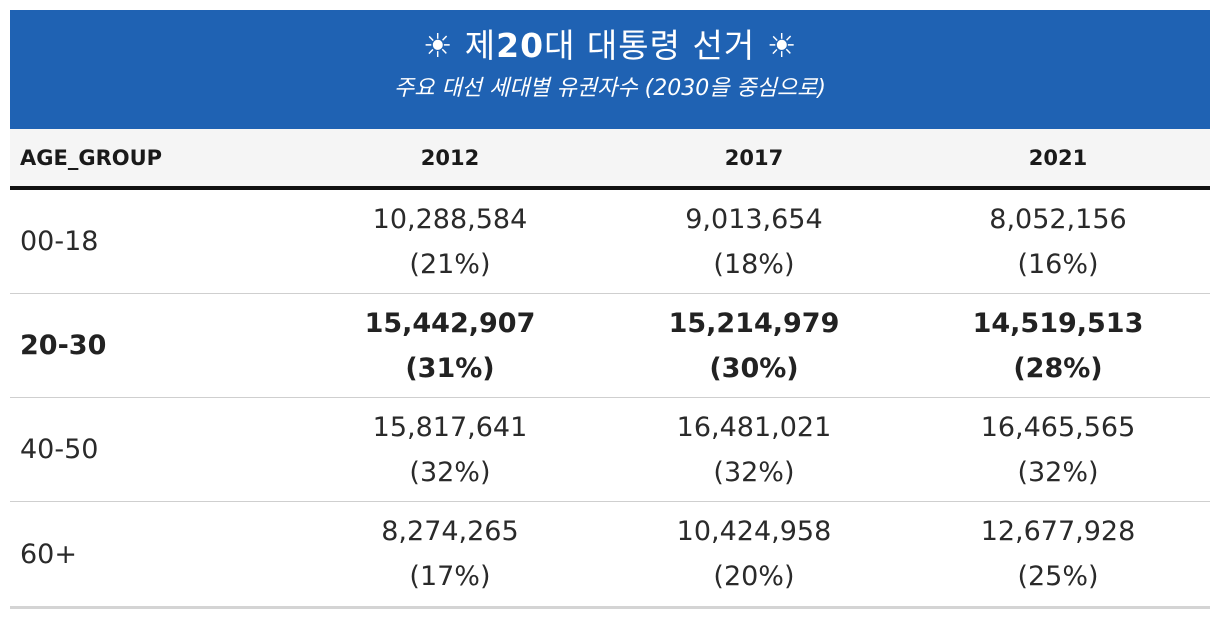 This screenshot has width=1220, height=619. What do you see at coordinates (154, 449) in the screenshot?
I see `age-group-cell: 40-50` at bounding box center [154, 449].